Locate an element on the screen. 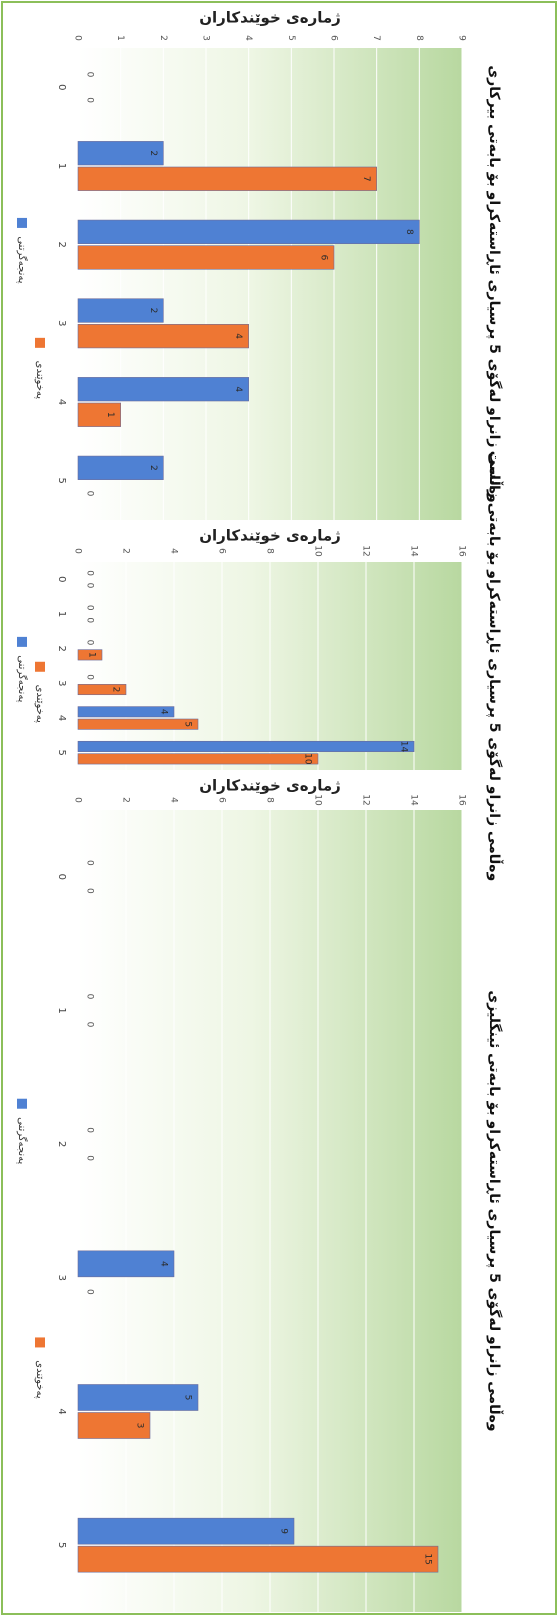  category-label: 4 is located at coordinates (61, 402).